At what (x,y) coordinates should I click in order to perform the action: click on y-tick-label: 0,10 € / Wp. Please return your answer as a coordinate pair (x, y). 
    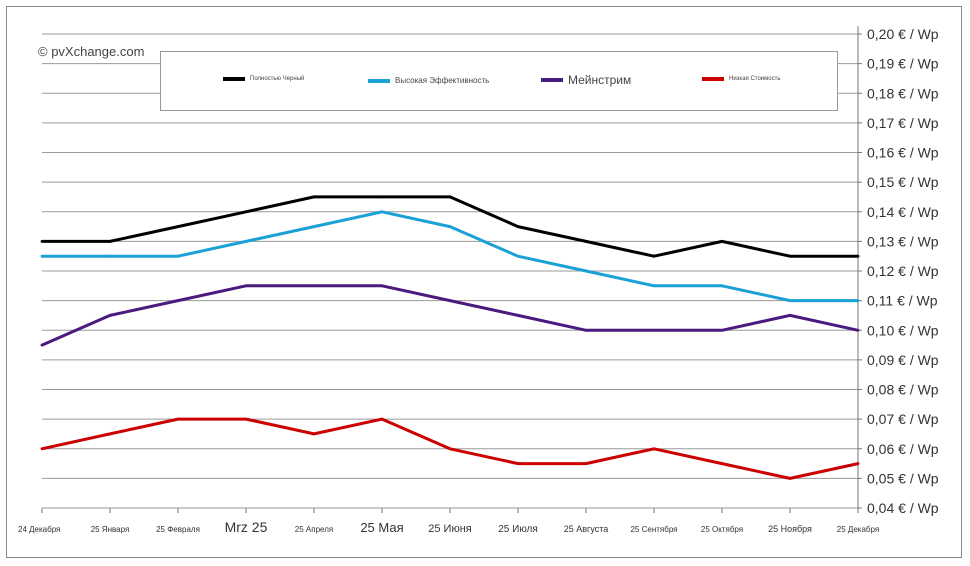
    Looking at the image, I should click on (903, 330).